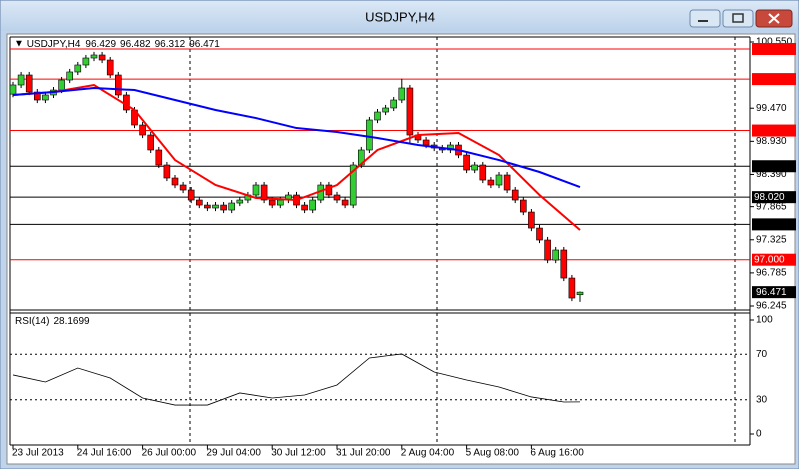  What do you see at coordinates (771, 306) in the screenshot?
I see `y-tick-label: 96.245` at bounding box center [771, 306].